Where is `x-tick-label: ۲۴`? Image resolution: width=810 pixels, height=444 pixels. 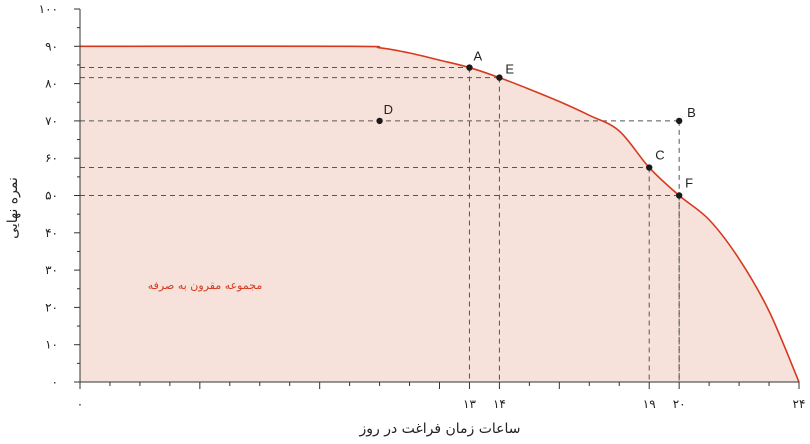 x-tick-label: ۲۴ is located at coordinates (799, 404).